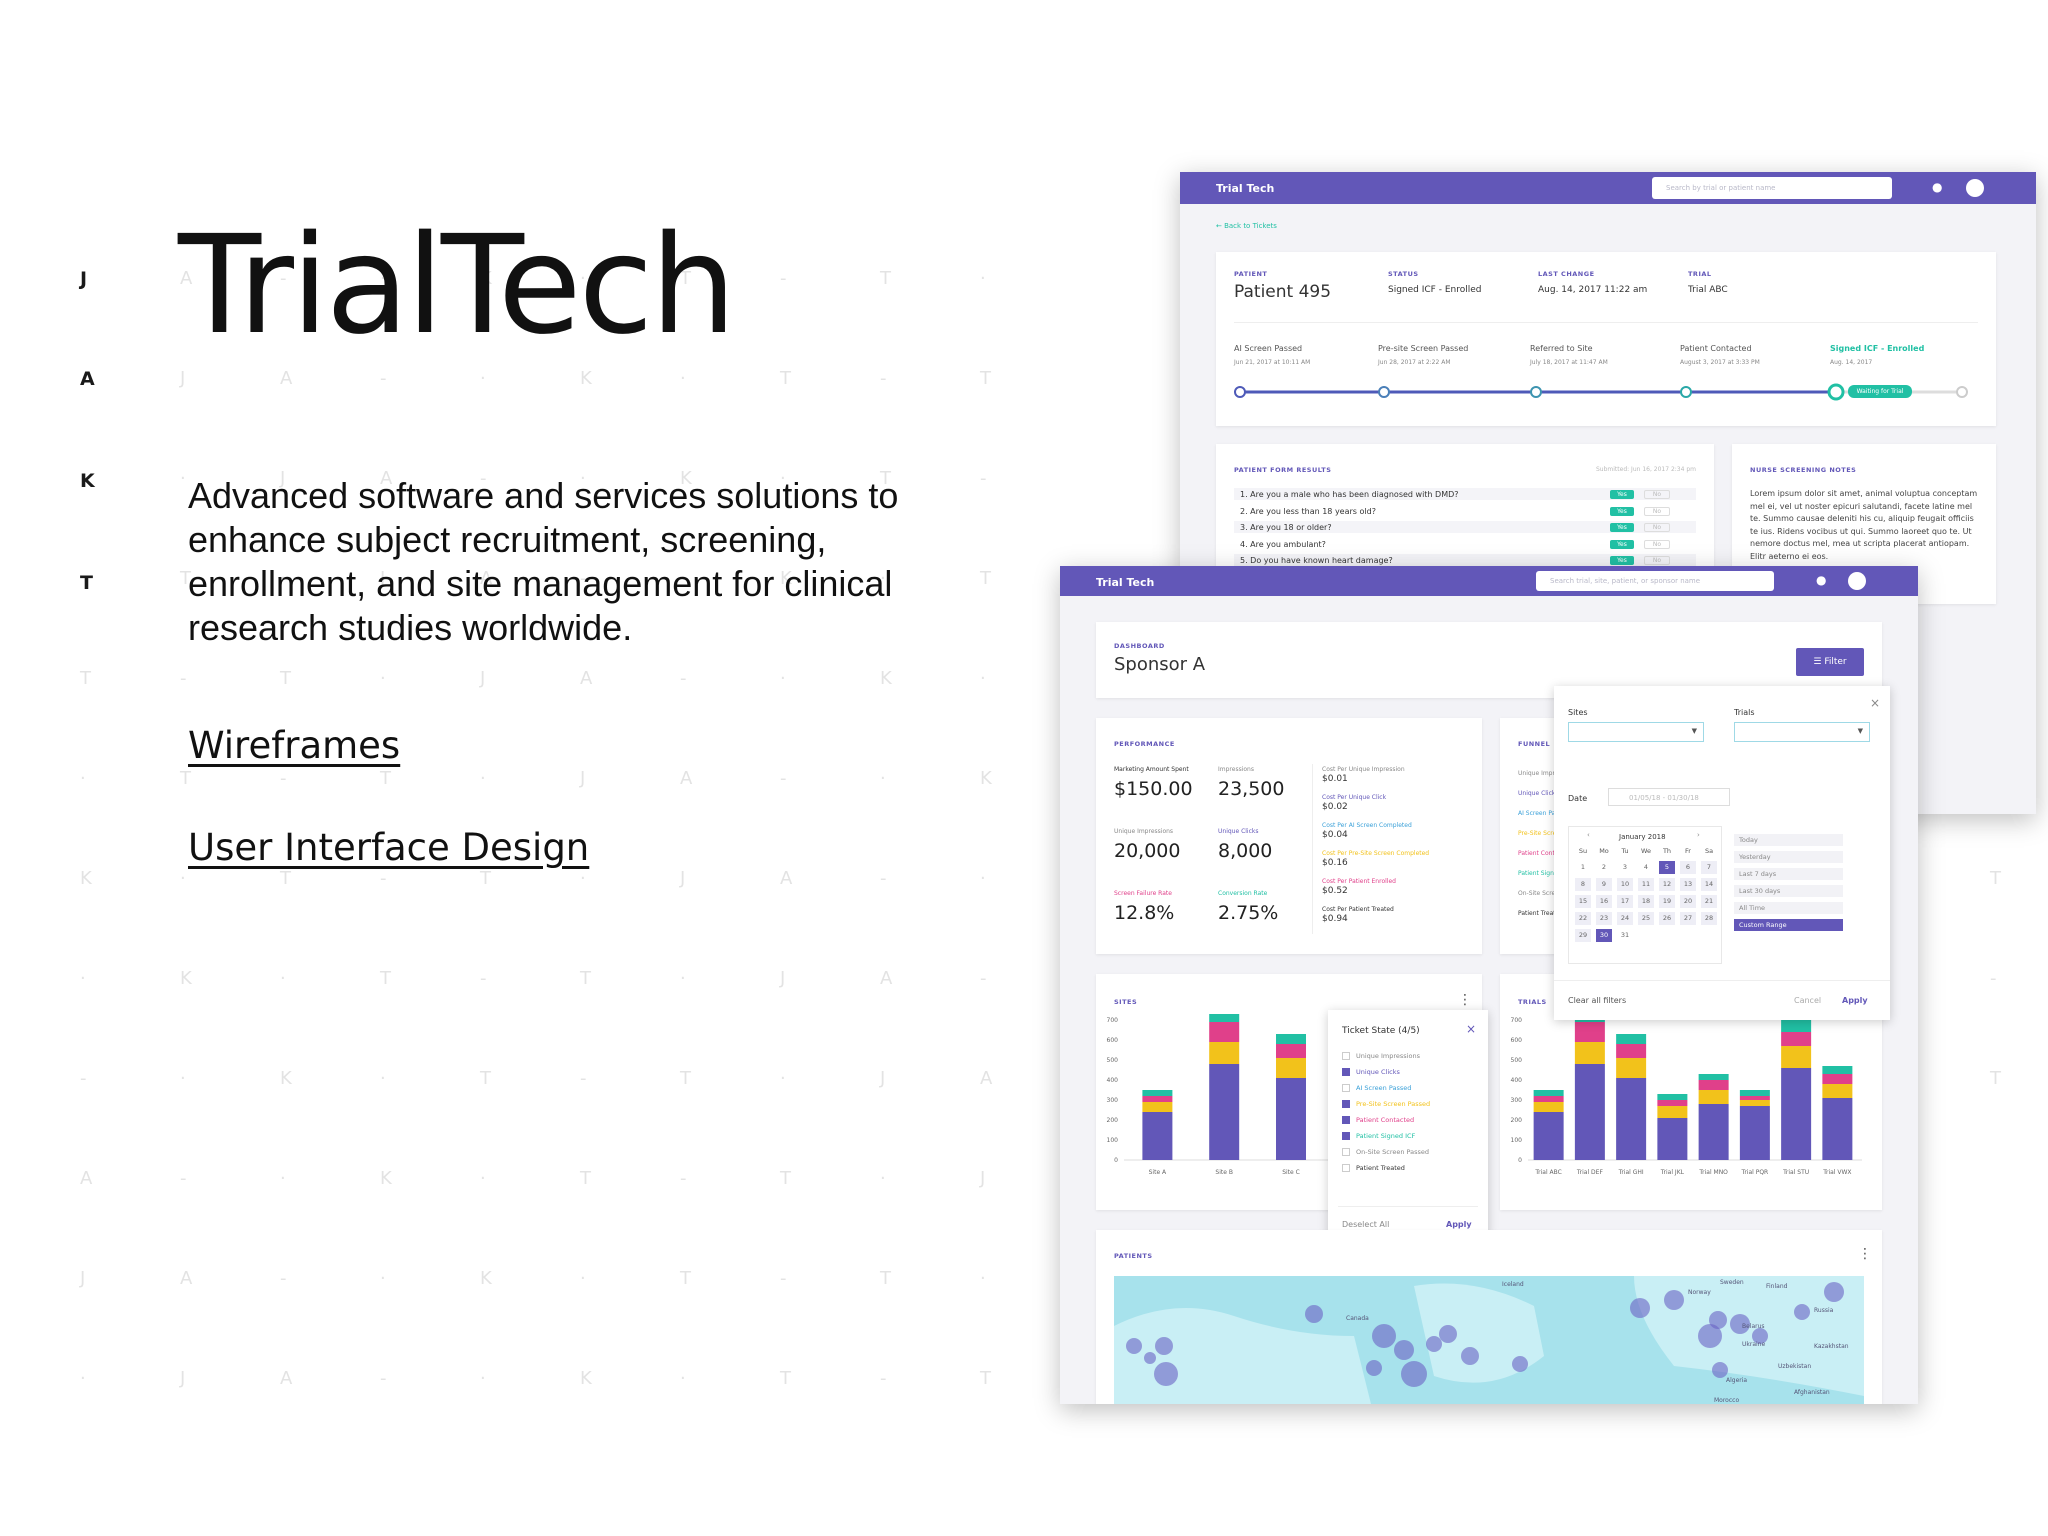 The width and height of the screenshot is (2048, 1536). Describe the element at coordinates (1667, 867) in the screenshot. I see `calendar-day: 5` at that location.